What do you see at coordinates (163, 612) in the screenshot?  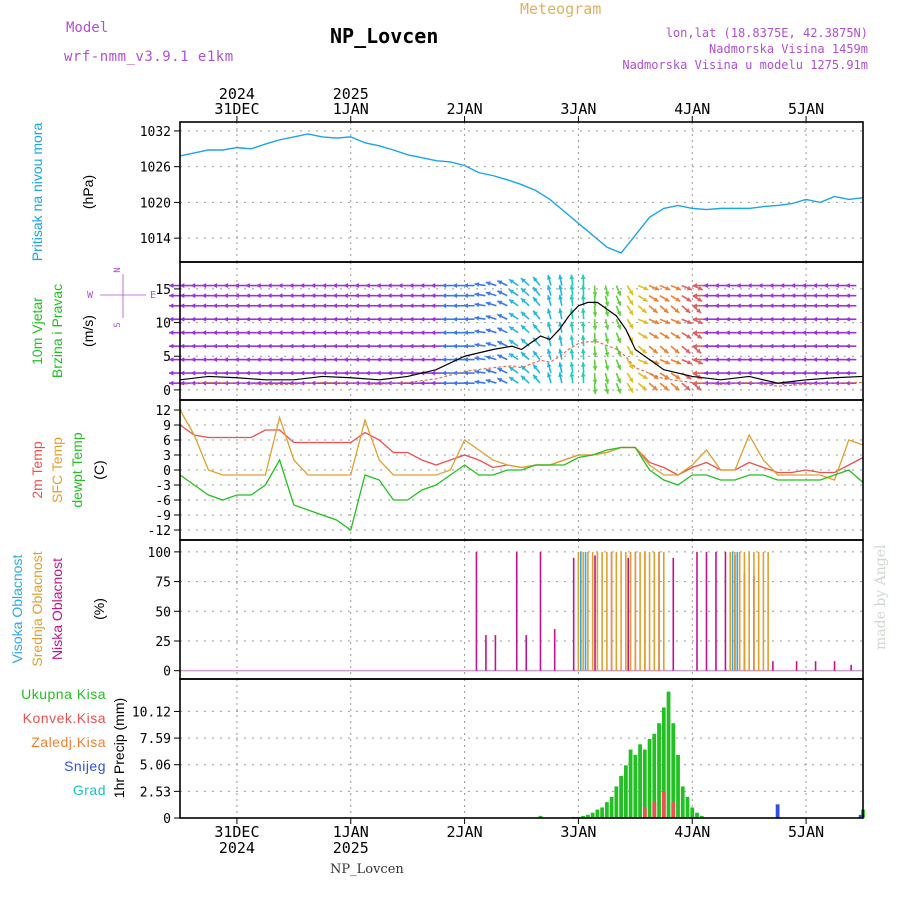 I see `ytick-label: 50` at bounding box center [163, 612].